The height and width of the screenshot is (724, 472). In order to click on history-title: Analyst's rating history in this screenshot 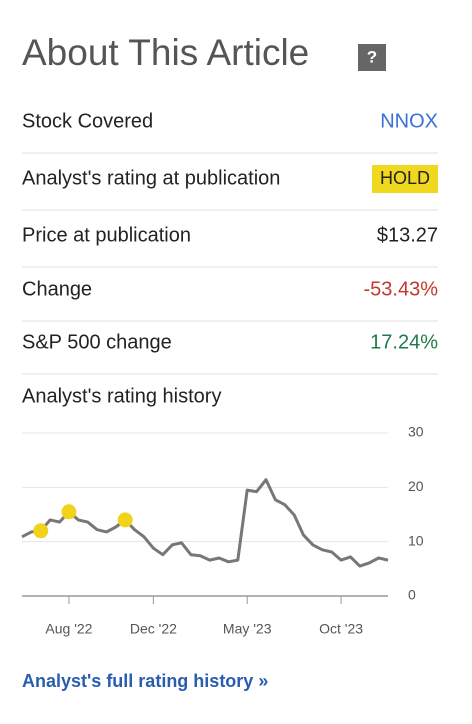, I will do `click(121, 396)`.